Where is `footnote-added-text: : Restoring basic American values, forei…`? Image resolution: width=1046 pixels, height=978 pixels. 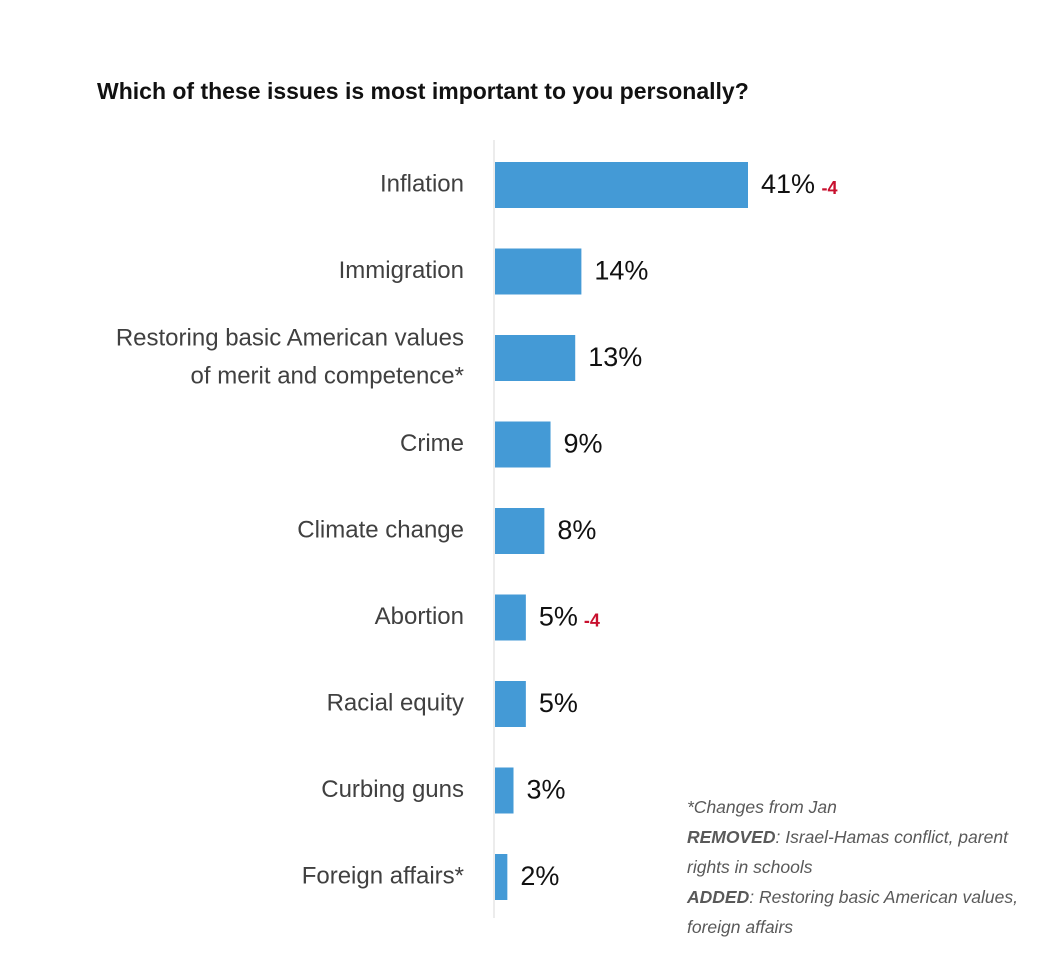
footnote-added-text: : Restoring basic American values, forei… is located at coordinates (853, 912).